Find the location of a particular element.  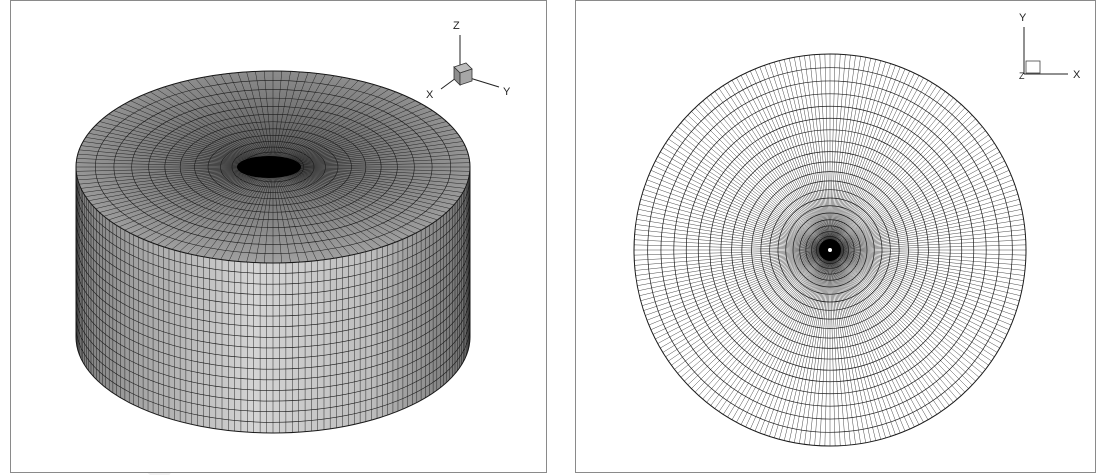

axis-label-x: X is located at coordinates (1077, 75).